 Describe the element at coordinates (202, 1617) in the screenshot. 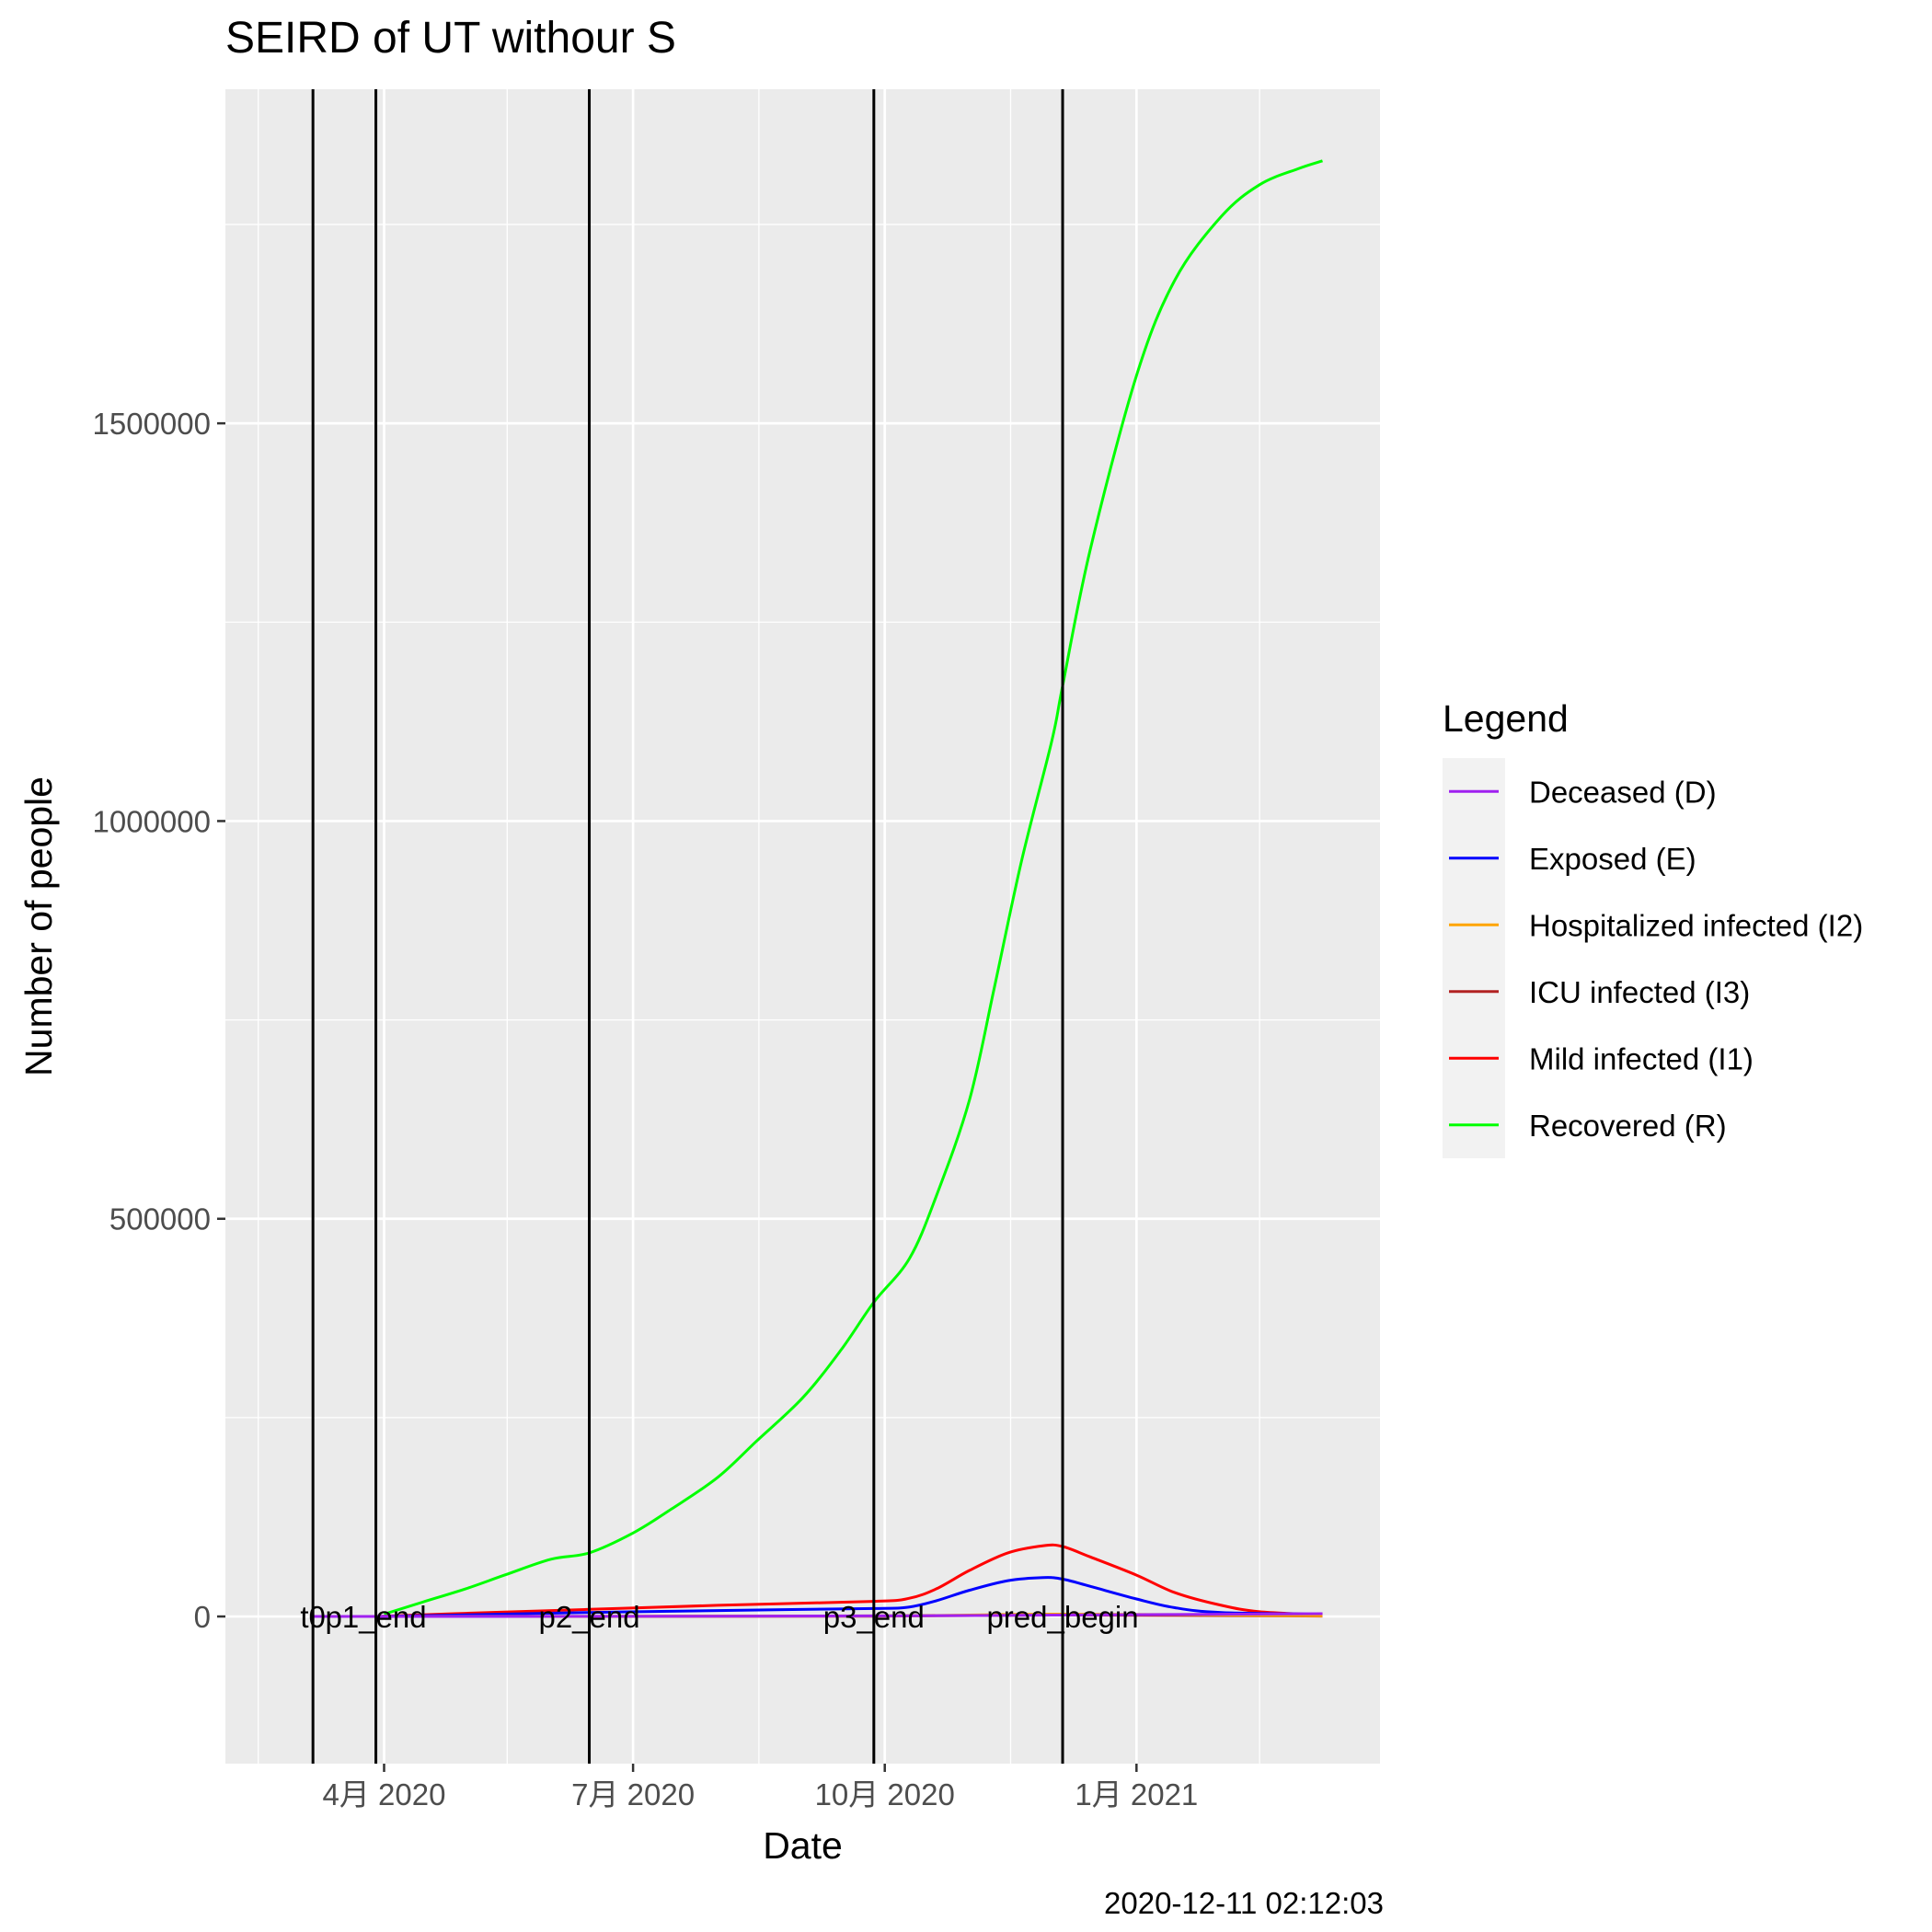

I see `y-tick-label: 0` at that location.